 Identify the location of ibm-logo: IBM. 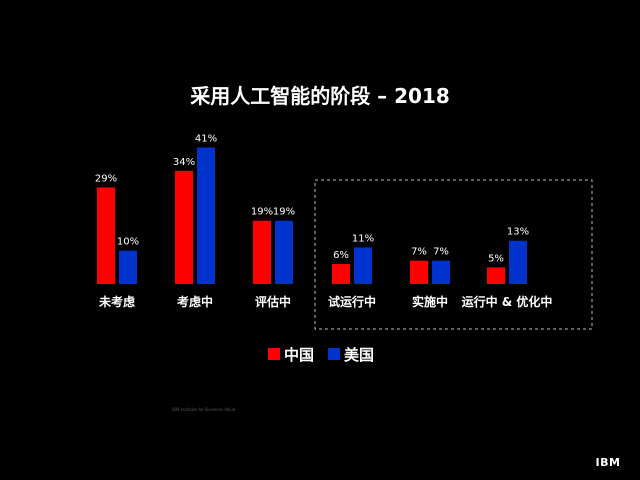
(608, 462).